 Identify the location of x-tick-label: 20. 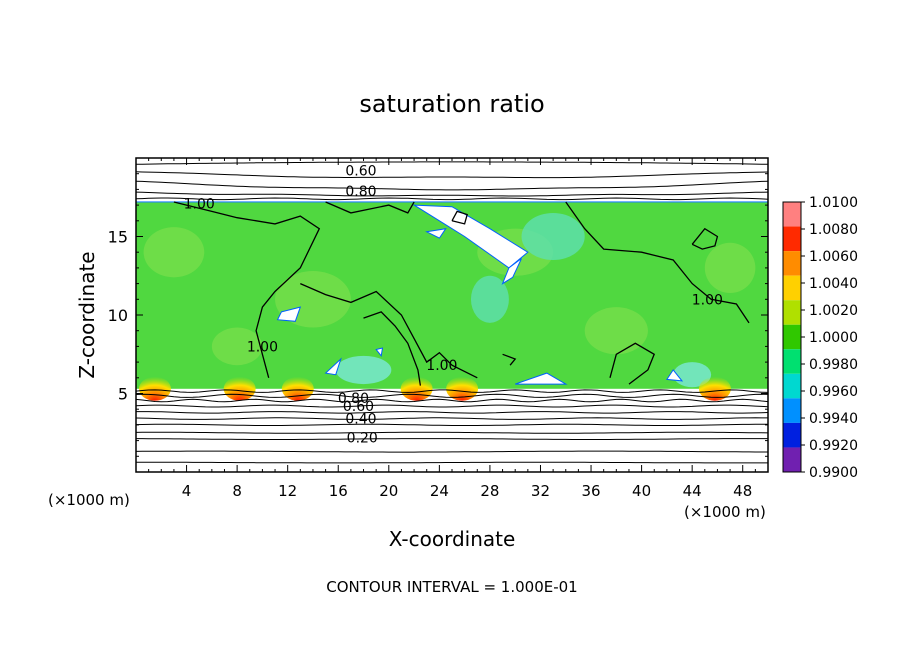
(388, 491).